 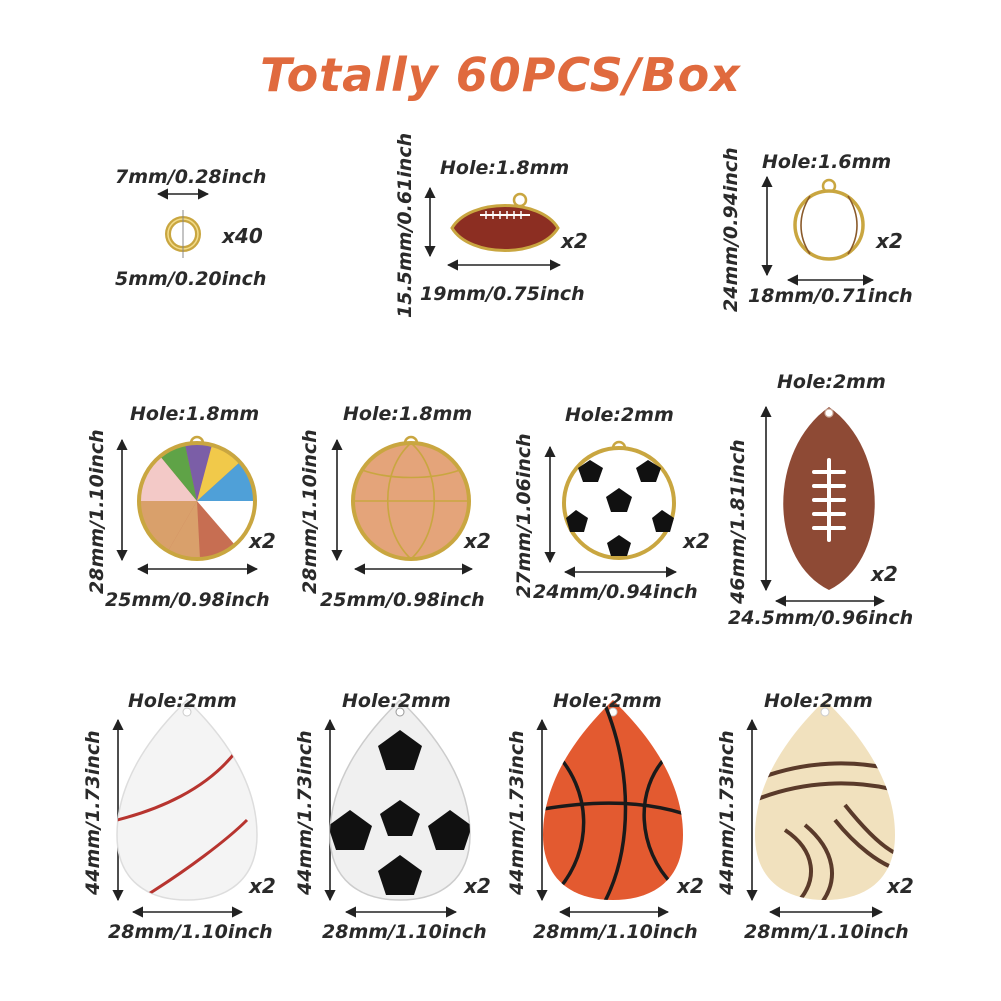 What do you see at coordinates (731, 229) in the screenshot?
I see `baseball-small-height: 24mm/0.94inch` at bounding box center [731, 229].